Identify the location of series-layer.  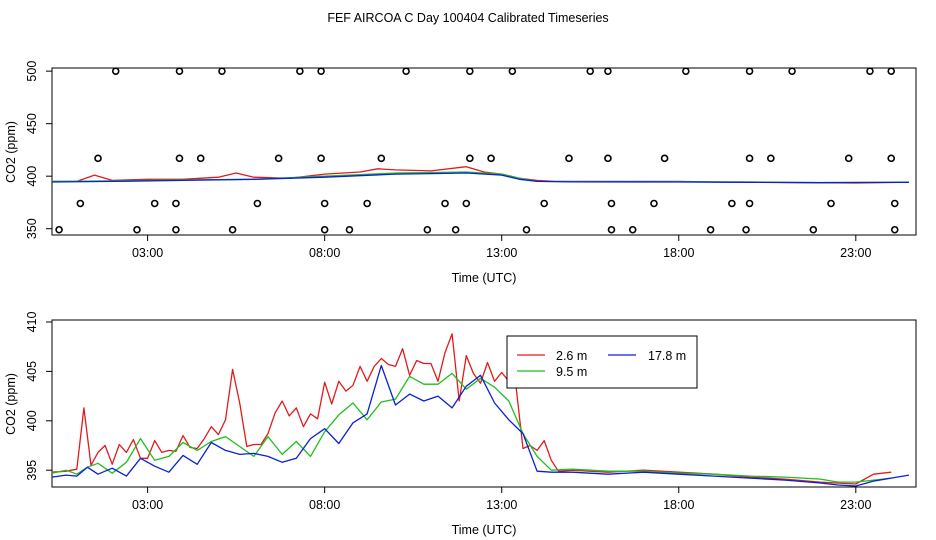
(480, 175).